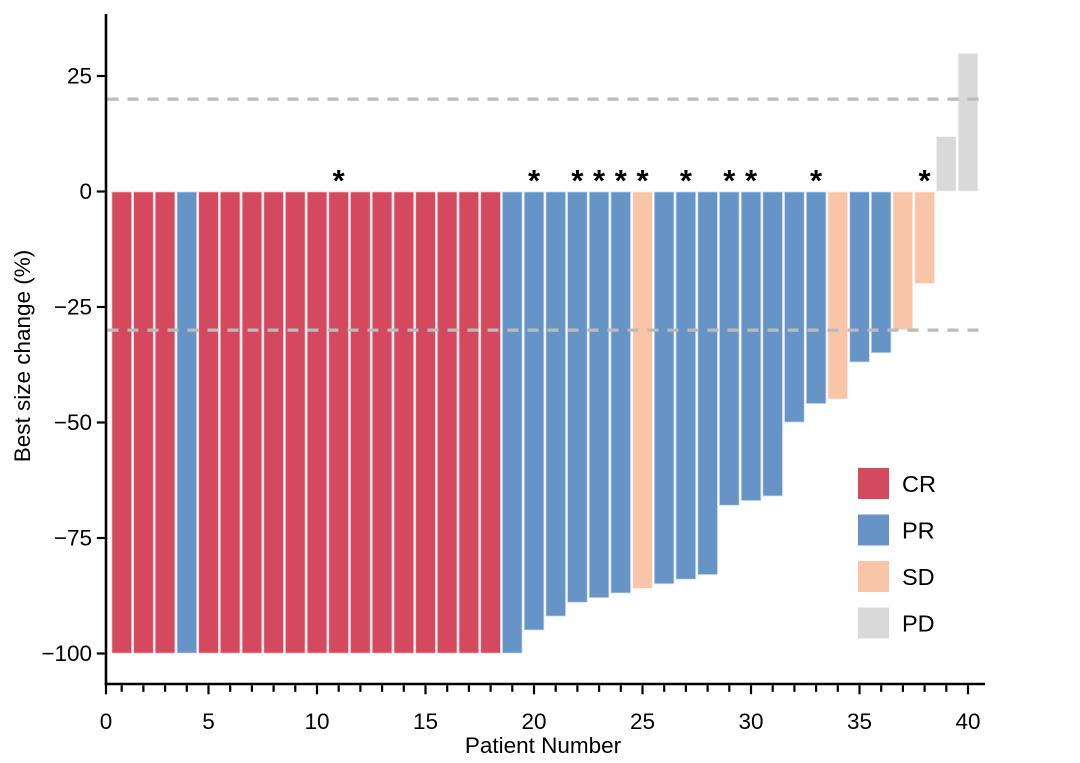  What do you see at coordinates (873, 623) in the screenshot?
I see `legend-swatch-pd` at bounding box center [873, 623].